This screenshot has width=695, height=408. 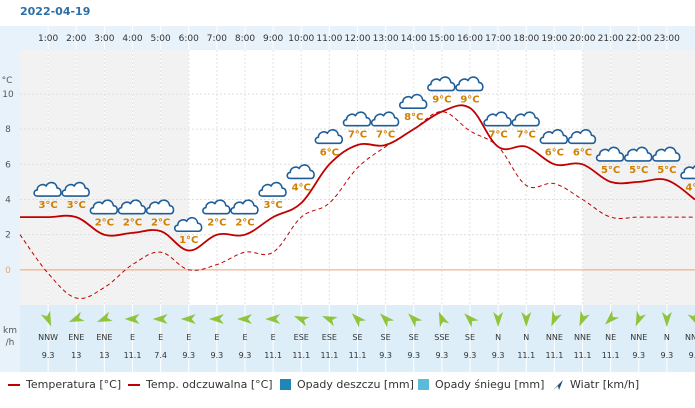 I want to click on hour-label: 4:00, so click(x=132, y=39).